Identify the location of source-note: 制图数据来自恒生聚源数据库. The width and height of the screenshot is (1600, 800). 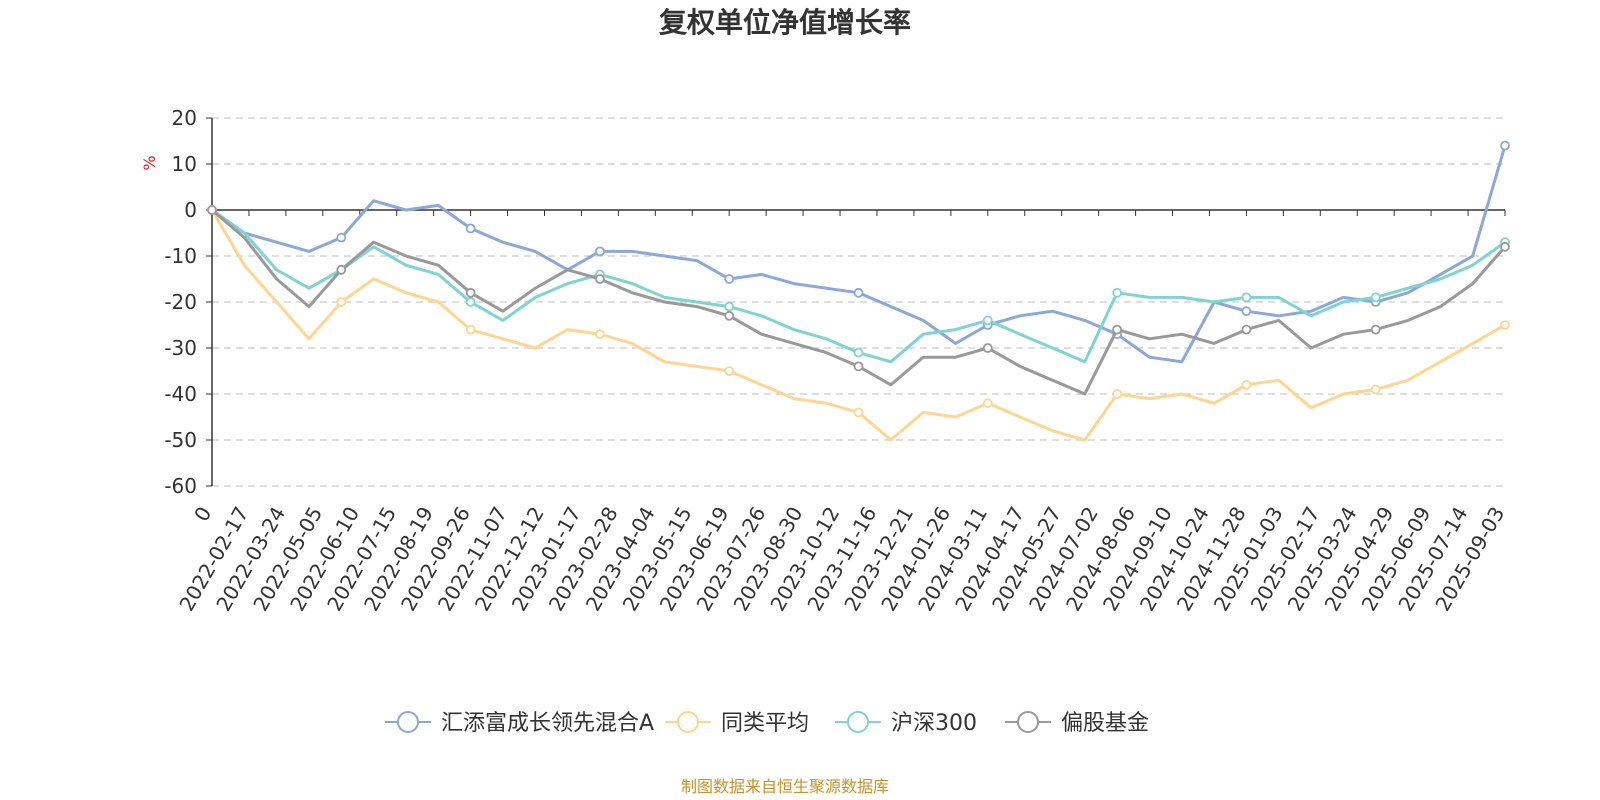
(785, 786).